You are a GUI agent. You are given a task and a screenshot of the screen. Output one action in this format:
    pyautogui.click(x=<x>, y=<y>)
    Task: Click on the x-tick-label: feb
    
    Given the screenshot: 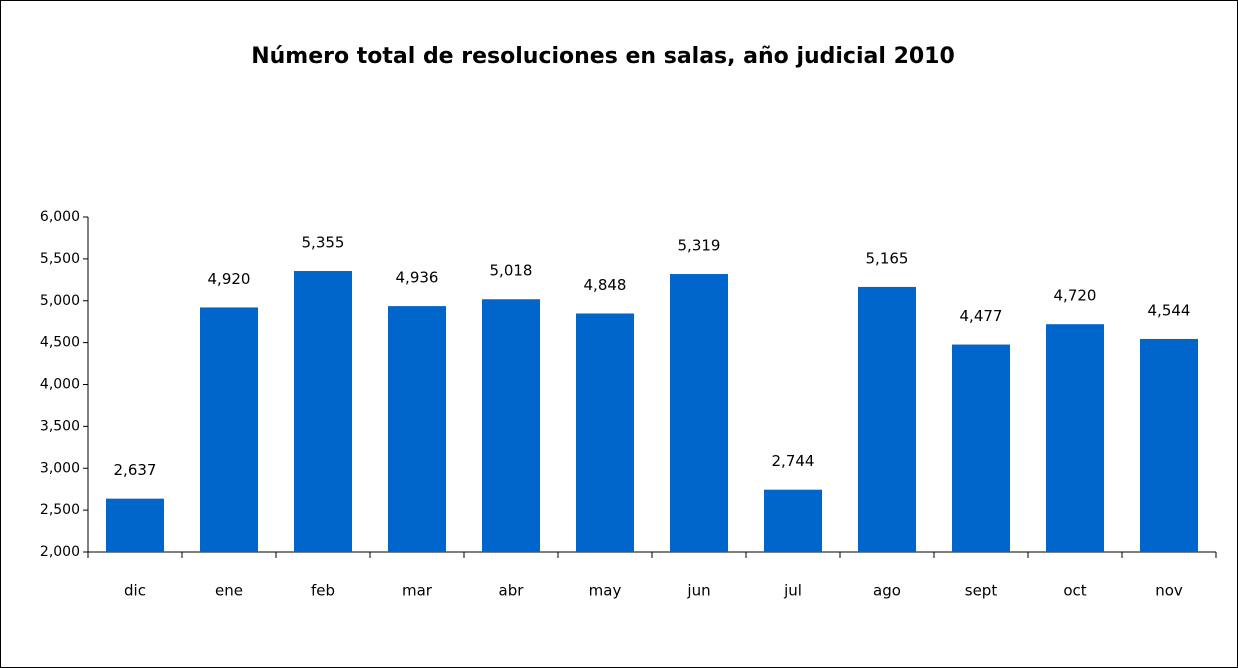 What is the action you would take?
    pyautogui.click(x=323, y=591)
    